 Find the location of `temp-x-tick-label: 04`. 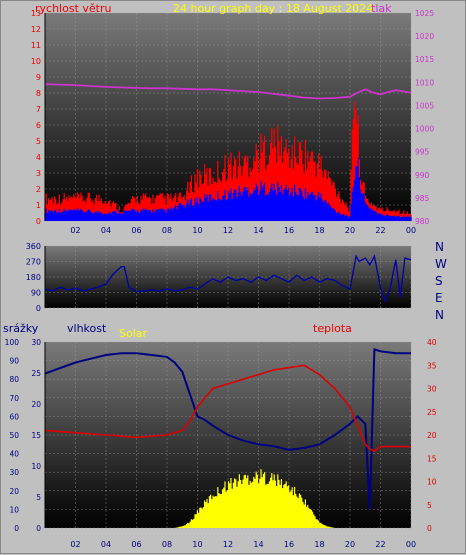

temp-x-tick-label: 04 is located at coordinates (106, 544).